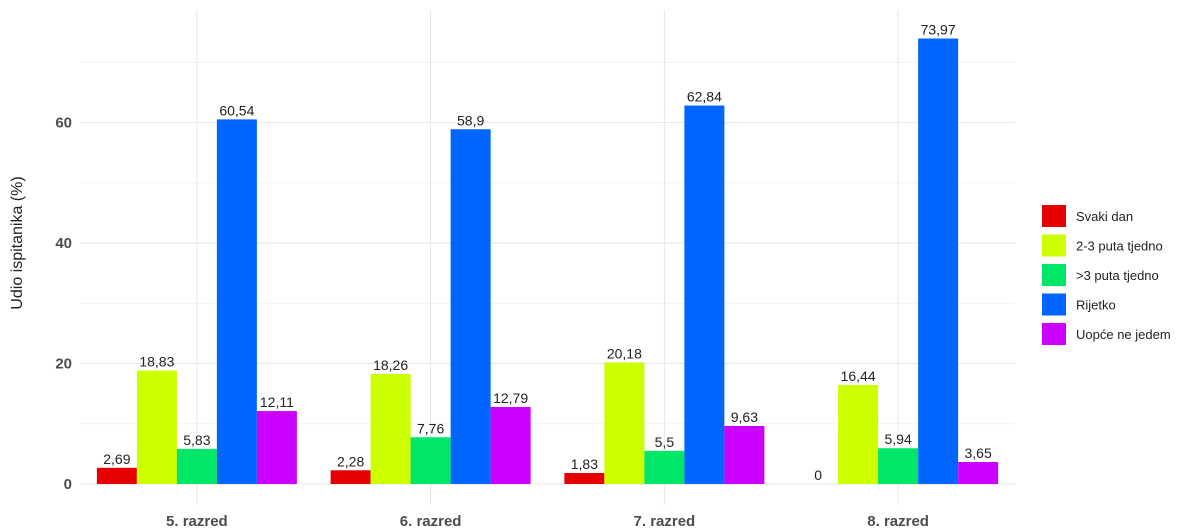  I want to click on y-axis-title: Udio ispitanika (%), so click(17, 242).